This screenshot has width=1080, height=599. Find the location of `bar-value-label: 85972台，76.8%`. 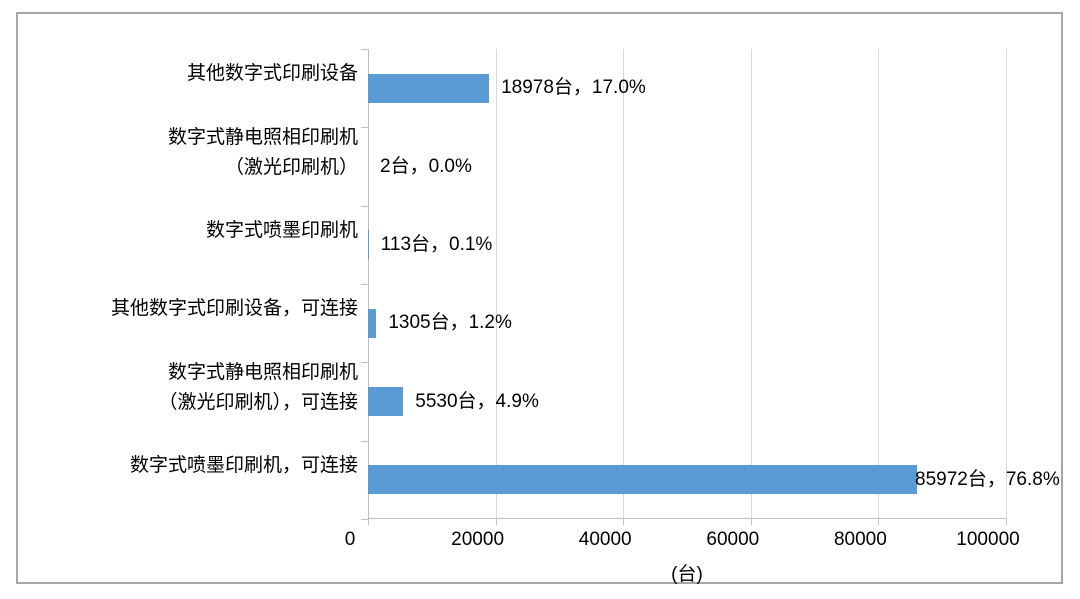

bar-value-label: 85972台，76.8% is located at coordinates (987, 479).